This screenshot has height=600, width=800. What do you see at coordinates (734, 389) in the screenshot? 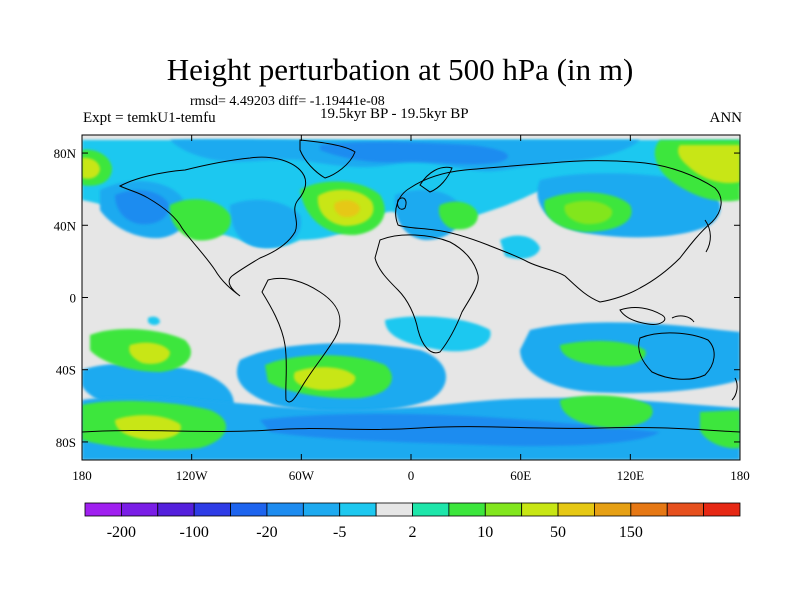
I see `coastline-new-zealand` at bounding box center [734, 389].